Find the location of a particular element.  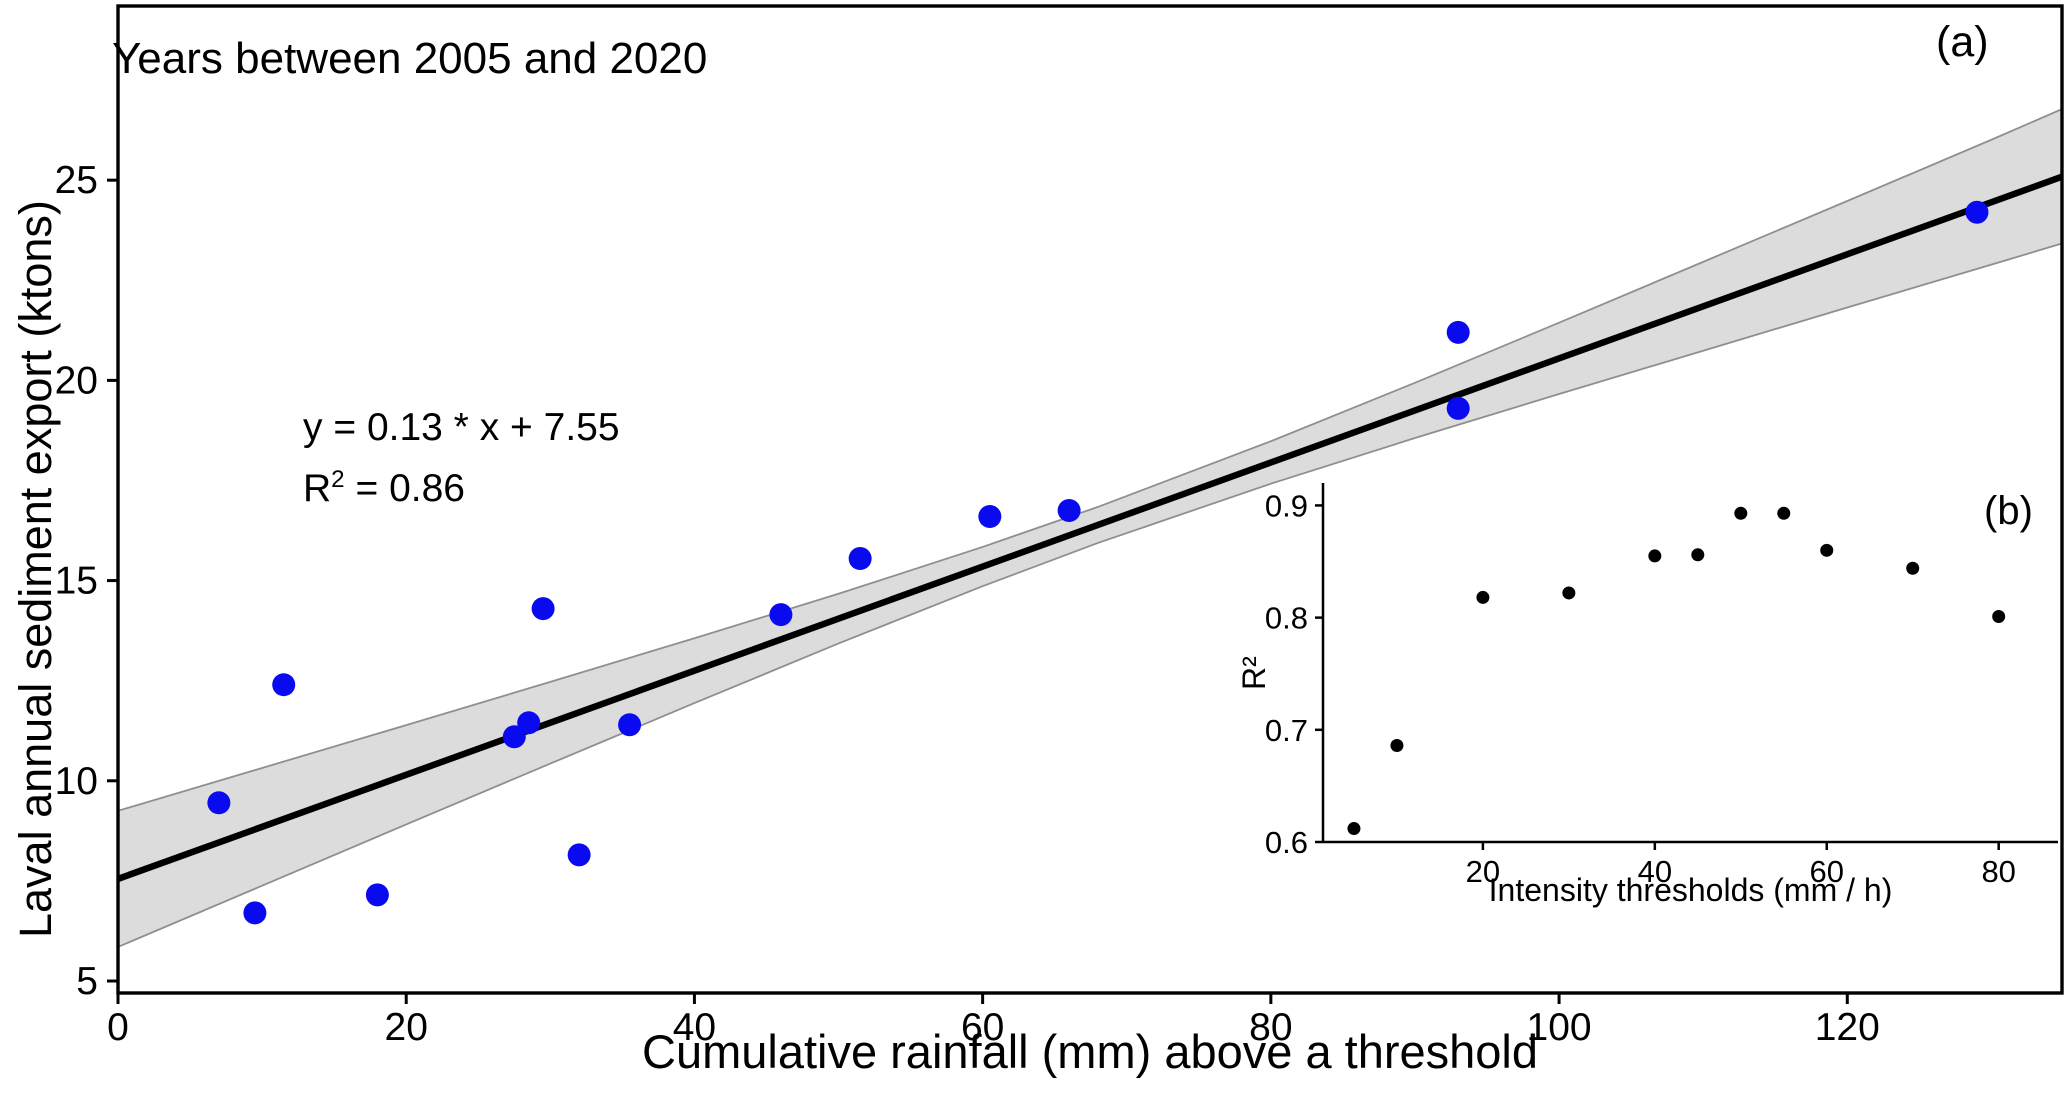

panel-label-a: (a) is located at coordinates (1962, 42).